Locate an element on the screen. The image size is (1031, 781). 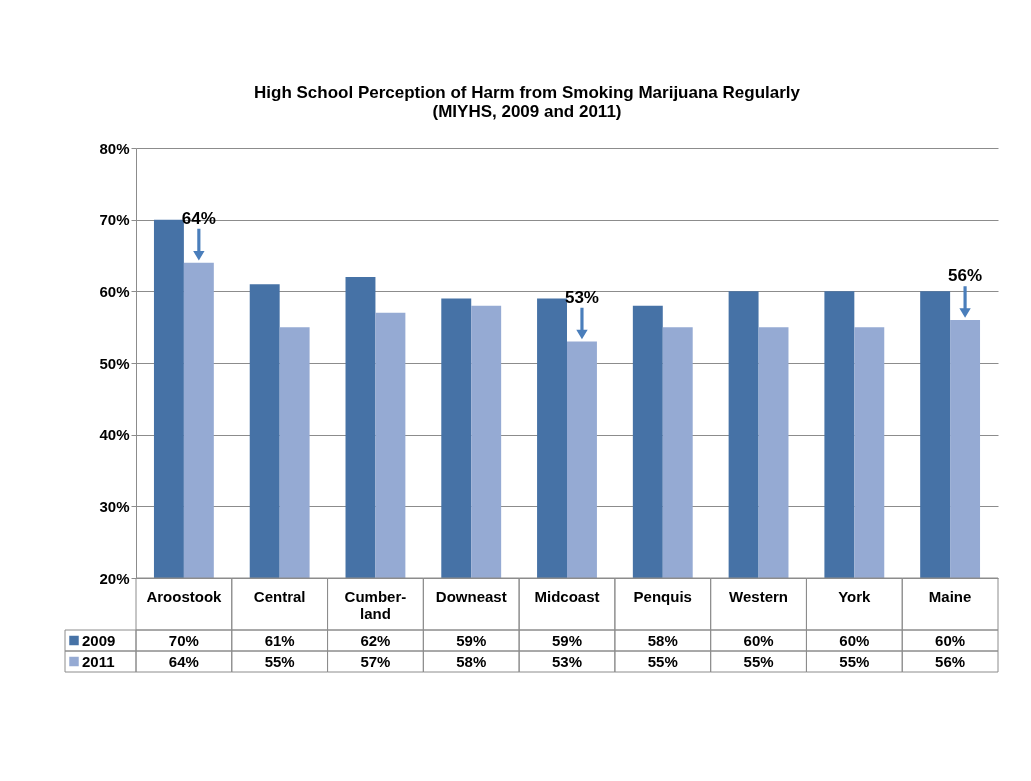
data-label: 56% is located at coordinates (950, 661).